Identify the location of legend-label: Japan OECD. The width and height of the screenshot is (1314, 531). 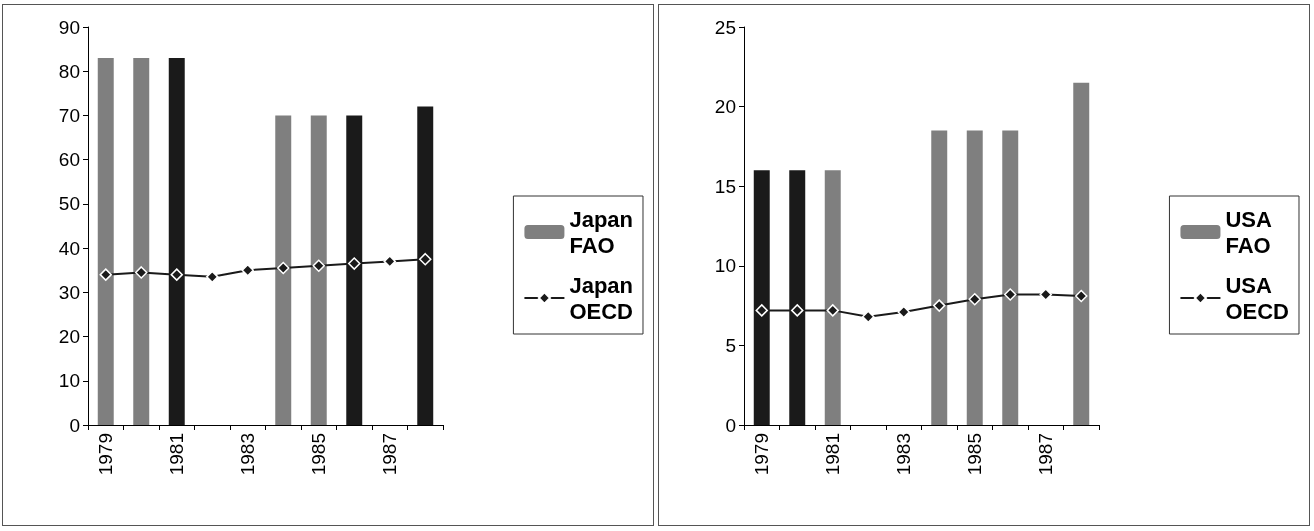
(601, 298).